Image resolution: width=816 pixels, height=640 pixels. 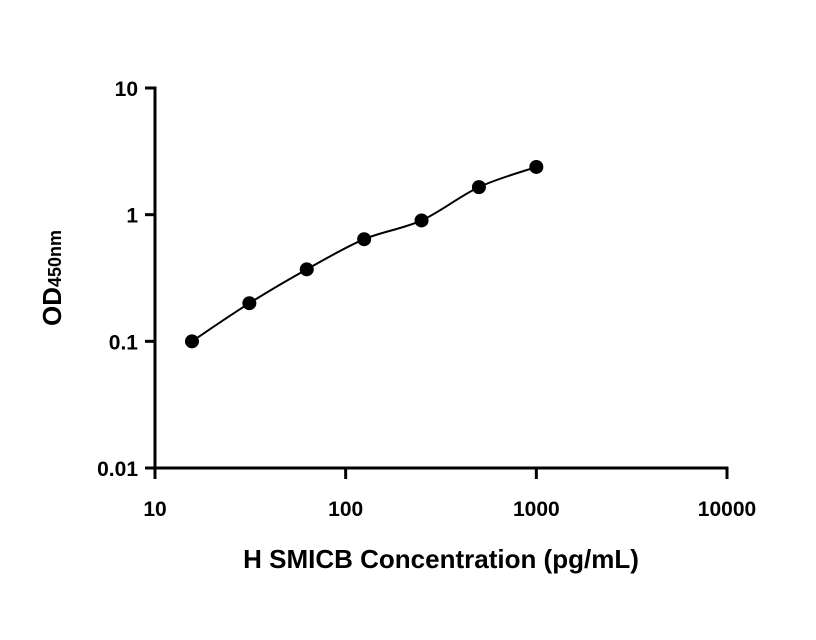 I want to click on x-tick-label: 10000, so click(x=727, y=509).